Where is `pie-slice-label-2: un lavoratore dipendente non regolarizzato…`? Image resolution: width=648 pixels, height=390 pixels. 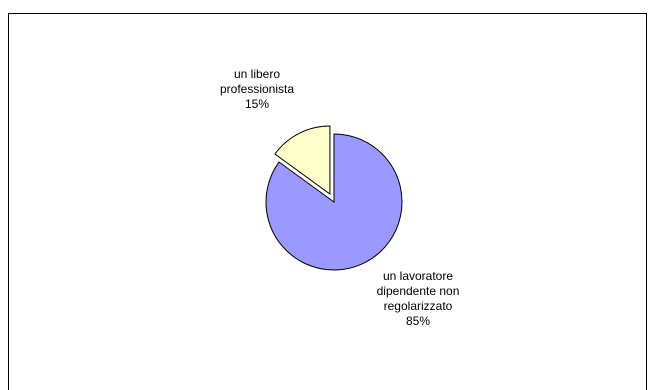
pie-slice-label-2: un lavoratore dipendente non regolarizzato… is located at coordinates (418, 298).